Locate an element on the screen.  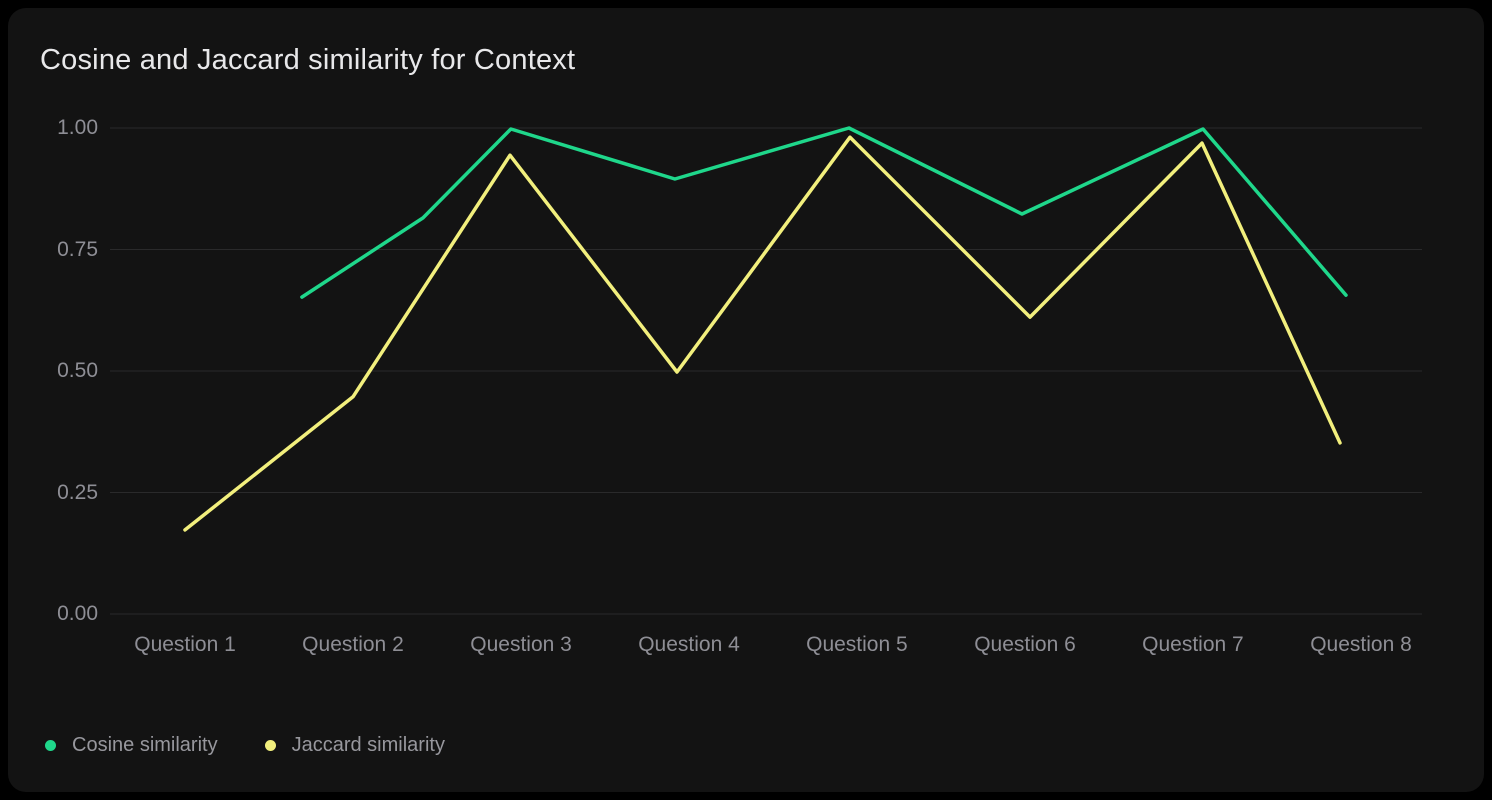
x-tick-label: Question 5 is located at coordinates (857, 644).